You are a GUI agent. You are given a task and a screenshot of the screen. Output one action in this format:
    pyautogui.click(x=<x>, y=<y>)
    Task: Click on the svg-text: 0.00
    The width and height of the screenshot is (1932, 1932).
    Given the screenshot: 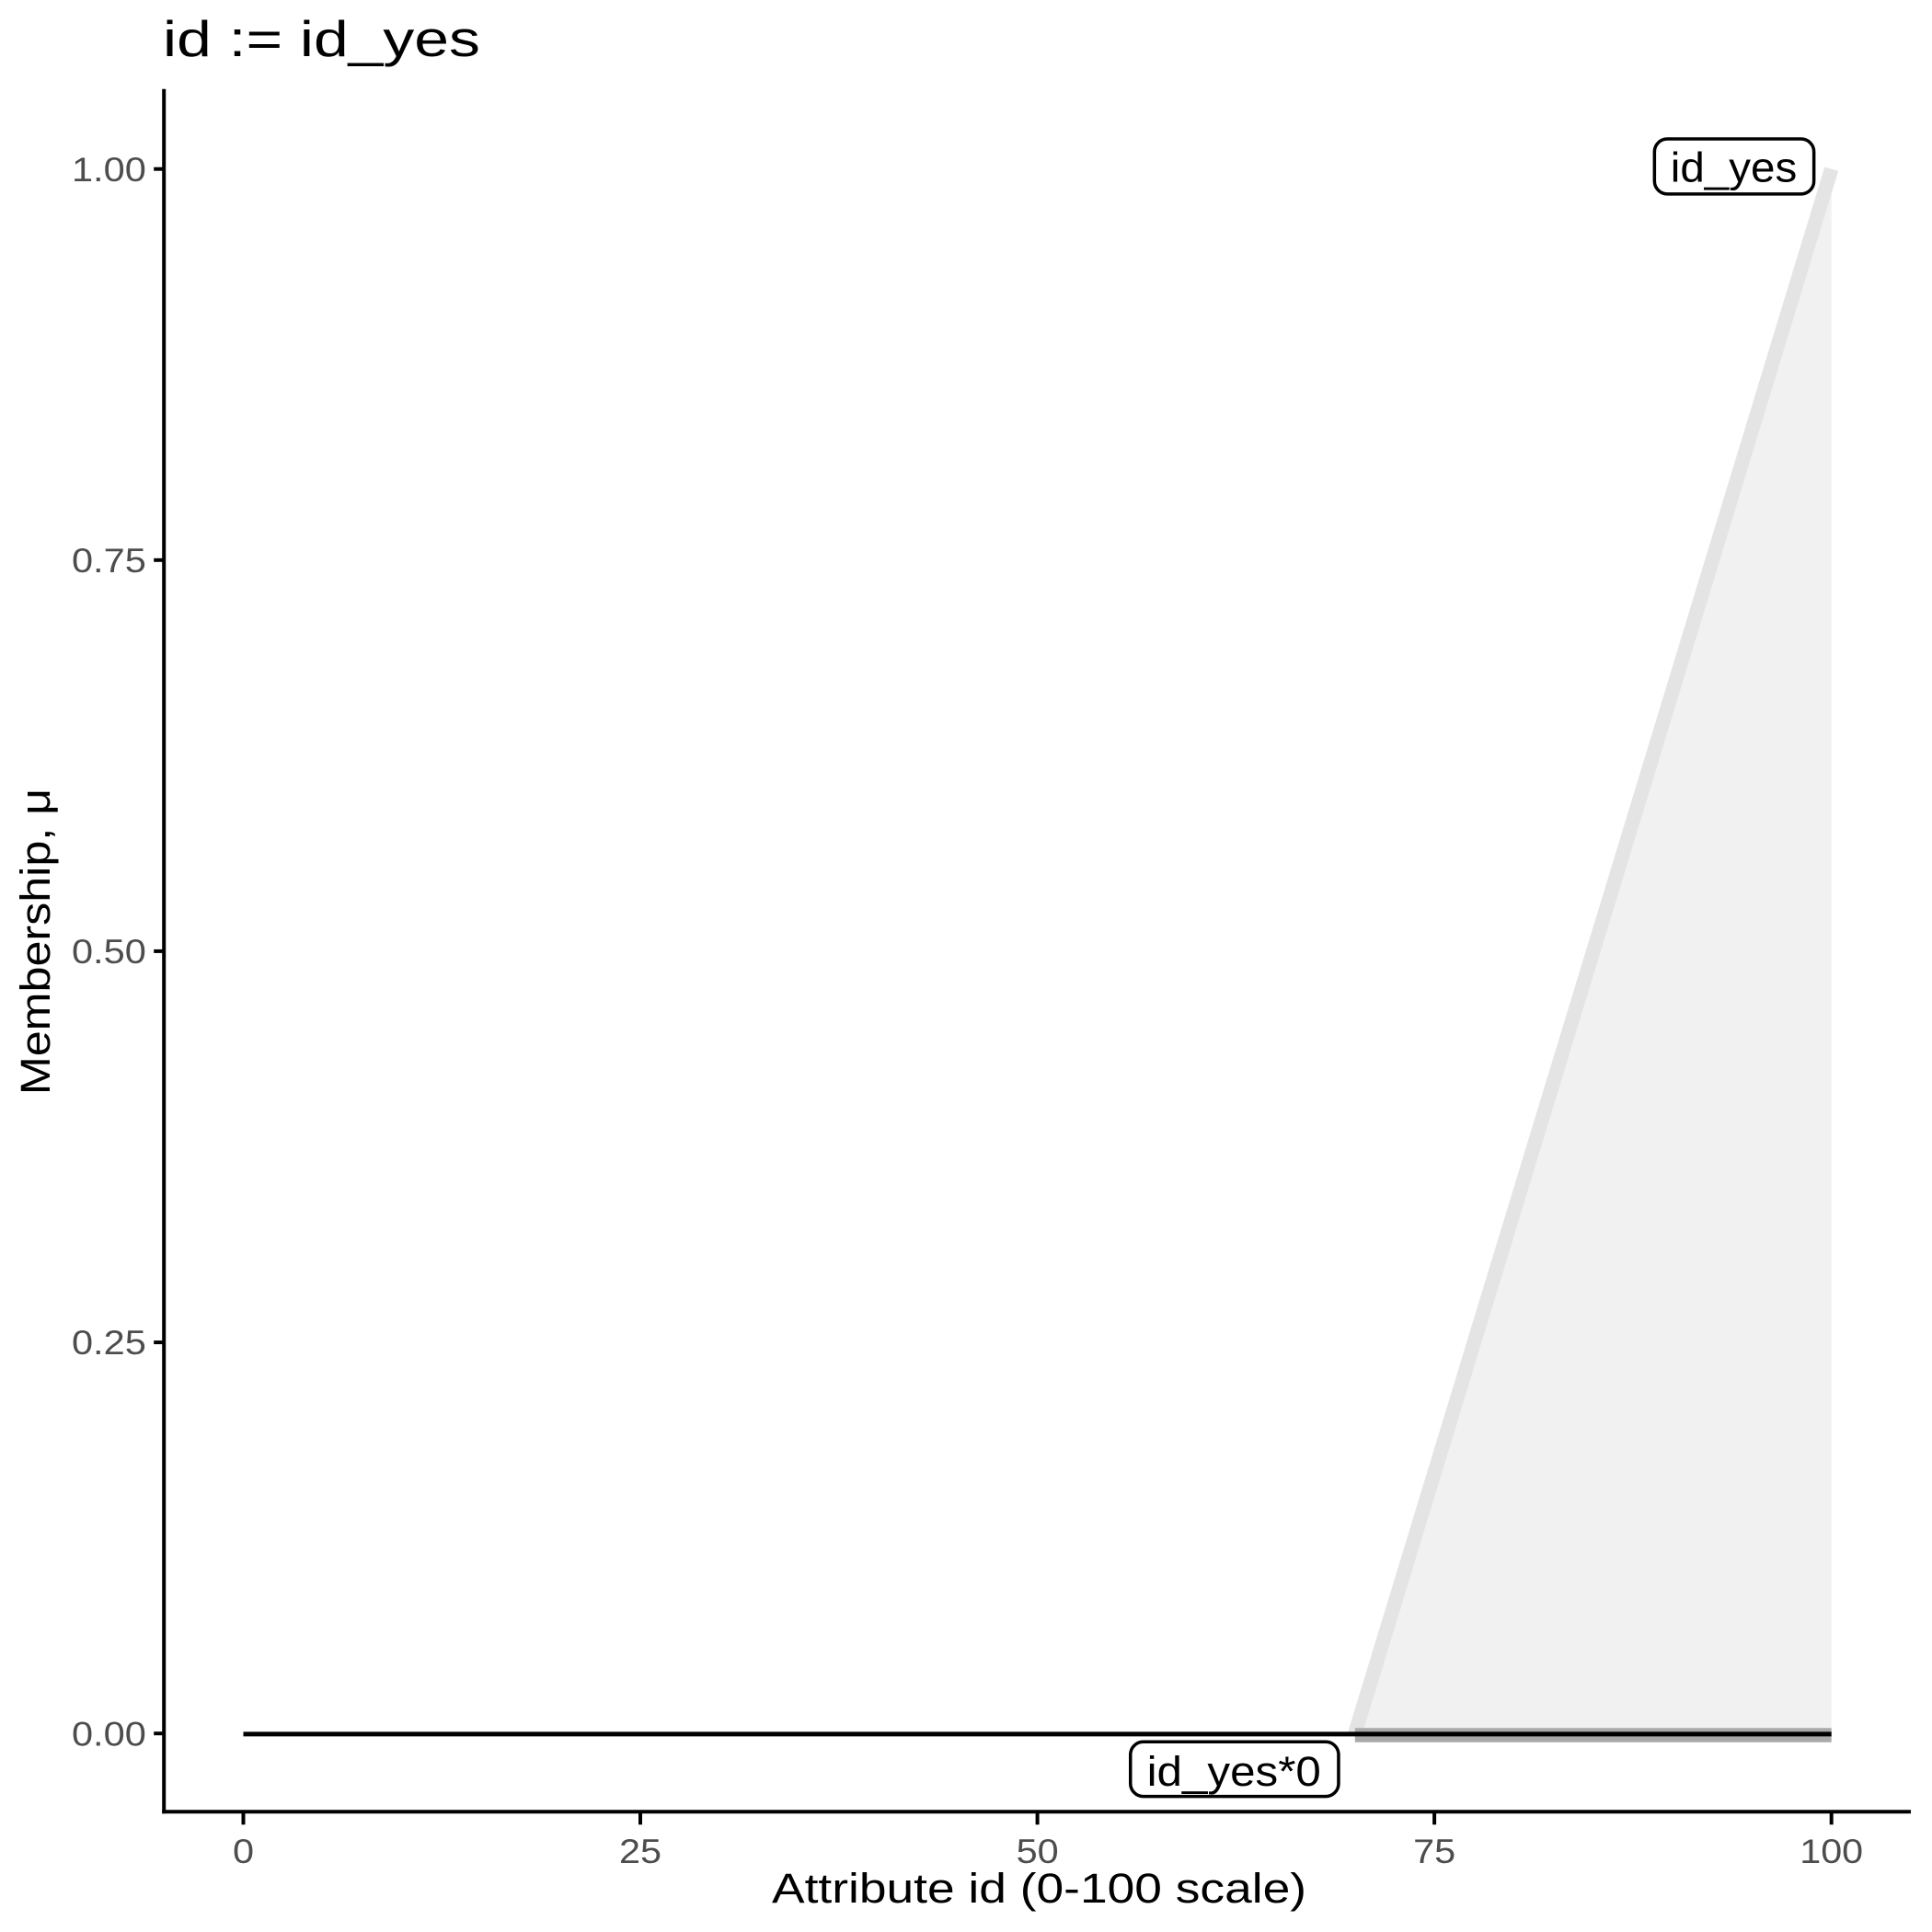 What is the action you would take?
    pyautogui.click(x=109, y=1734)
    